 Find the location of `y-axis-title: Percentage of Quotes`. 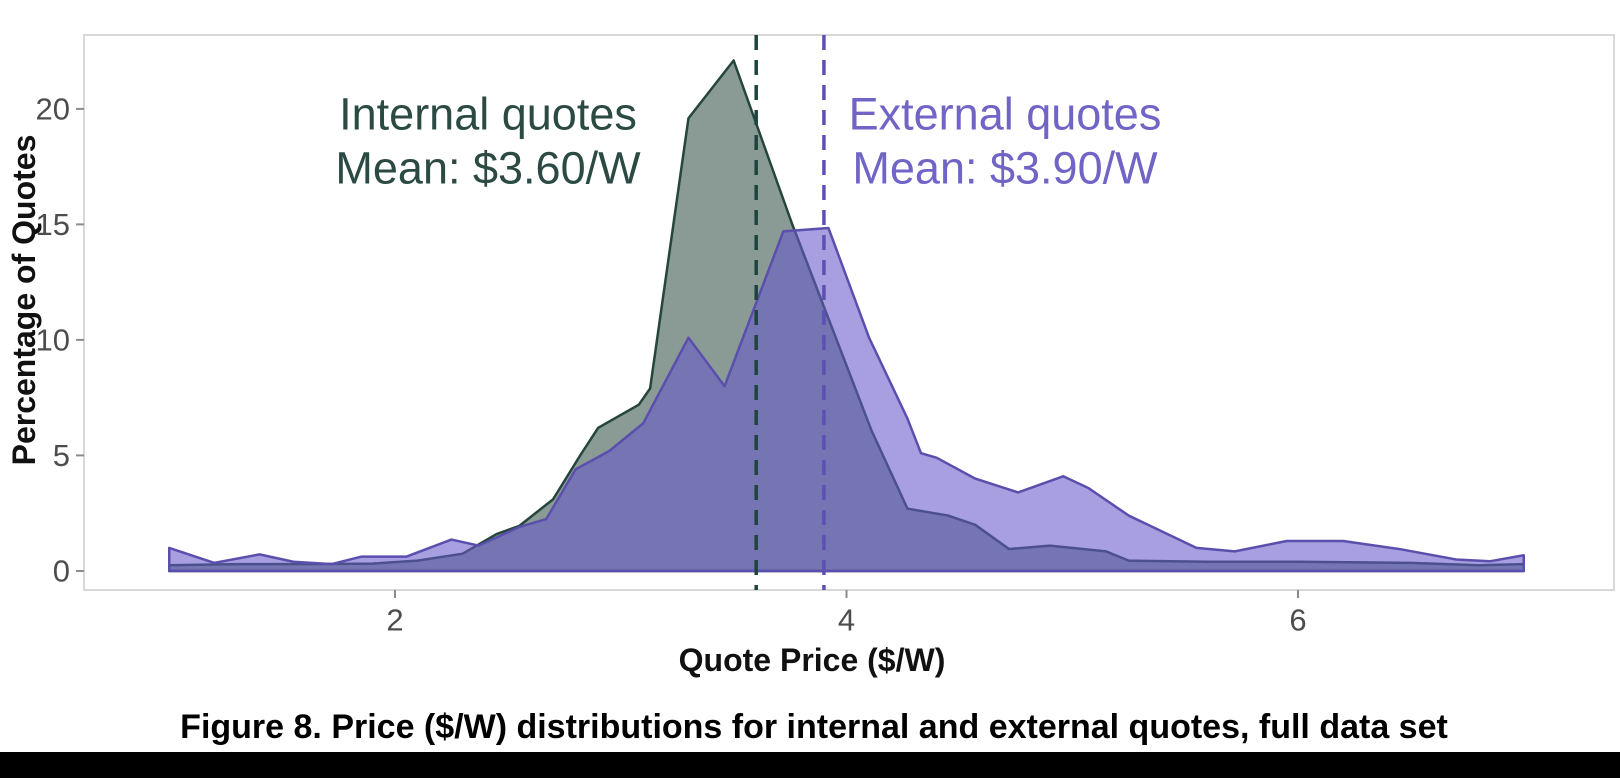

y-axis-title: Percentage of Quotes is located at coordinates (24, 300).